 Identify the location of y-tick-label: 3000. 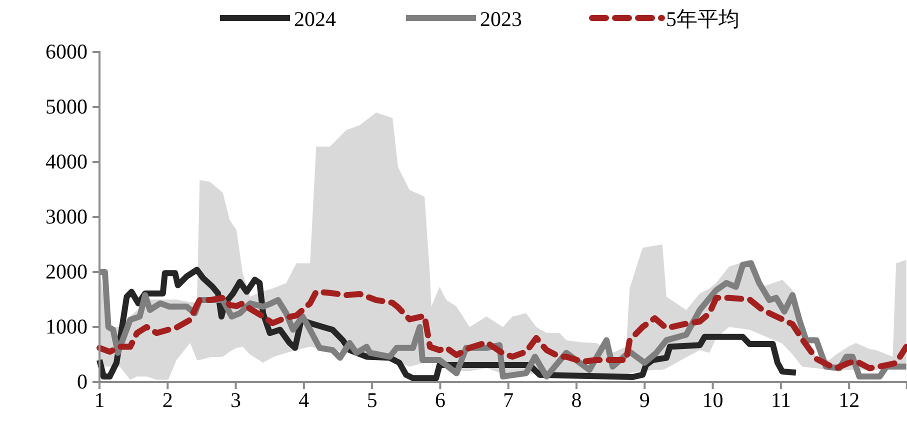
(67, 216).